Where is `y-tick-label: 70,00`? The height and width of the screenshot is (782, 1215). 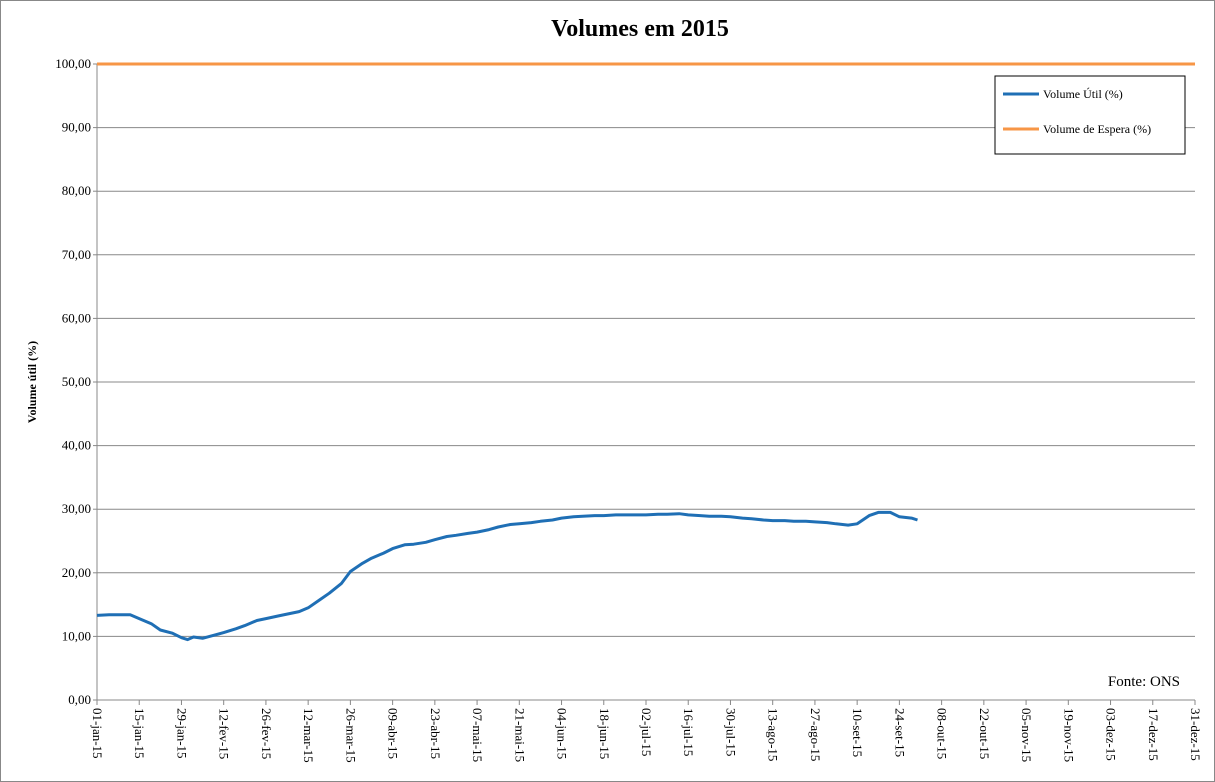 y-tick-label: 70,00 is located at coordinates (76, 254).